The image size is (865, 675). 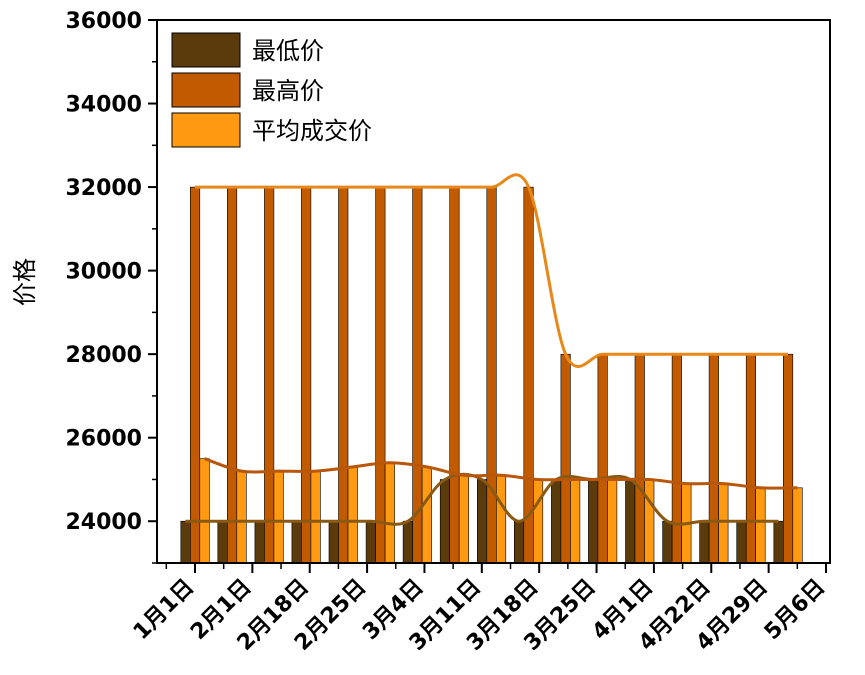 What do you see at coordinates (288, 51) in the screenshot?
I see `legend-label-min: 最低价` at bounding box center [288, 51].